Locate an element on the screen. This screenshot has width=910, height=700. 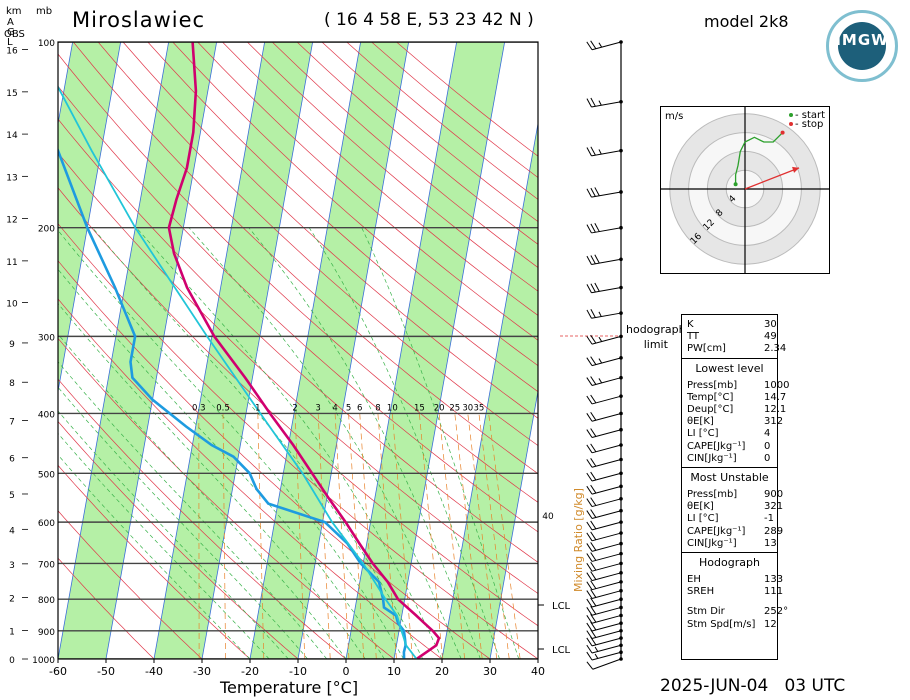
height-km-tick-label: 6 is located at coordinates (12, 460).